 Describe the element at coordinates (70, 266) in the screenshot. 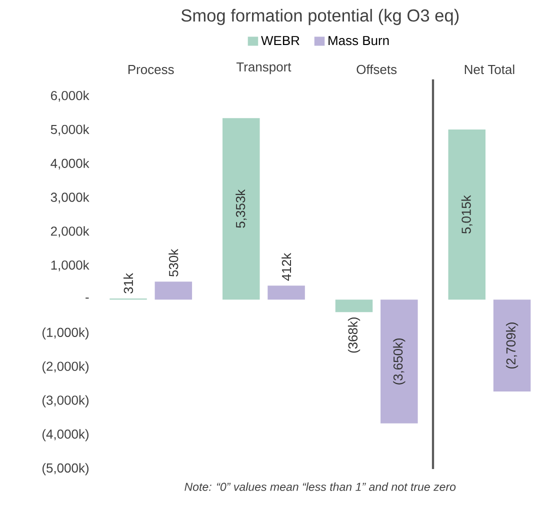

I see `y-tick-label: 1,000k` at that location.